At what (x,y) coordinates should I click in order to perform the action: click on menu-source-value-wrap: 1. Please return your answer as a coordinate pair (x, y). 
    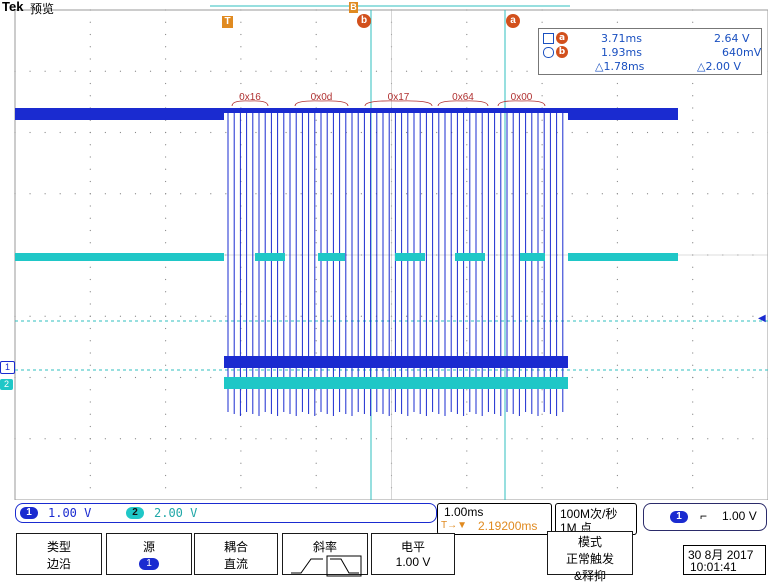
    Looking at the image, I should click on (149, 562).